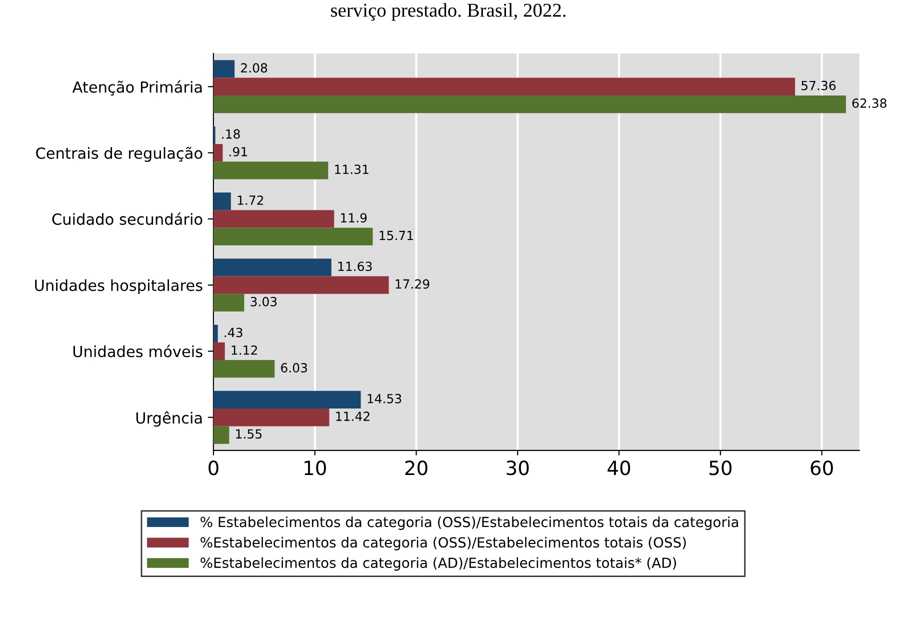 This screenshot has height=630, width=897. I want to click on data-label: 11.63, so click(355, 267).